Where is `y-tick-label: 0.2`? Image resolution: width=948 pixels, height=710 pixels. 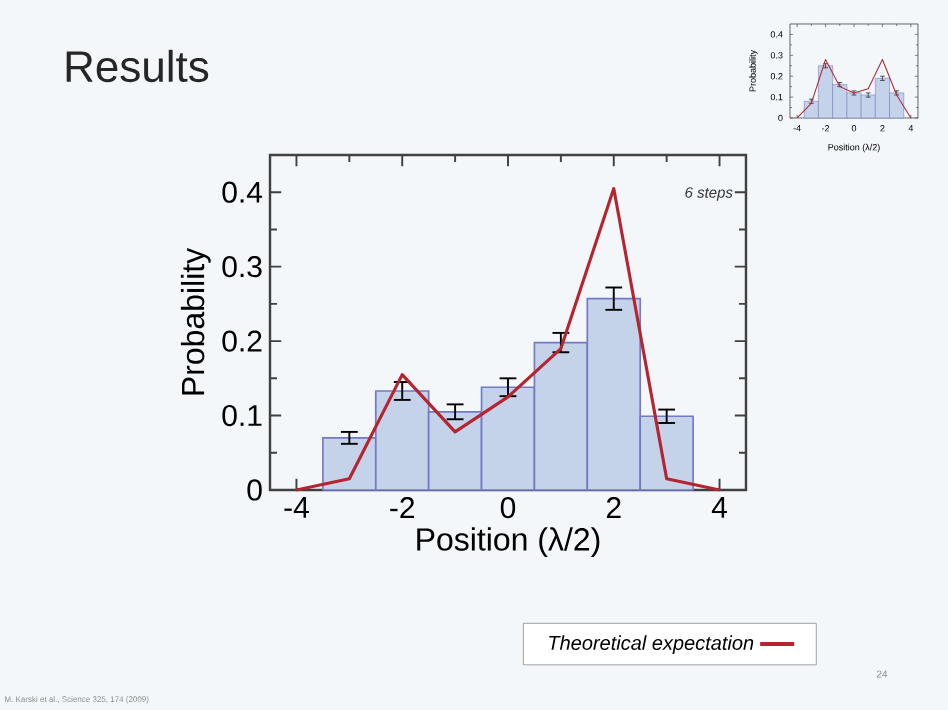
y-tick-label: 0.2 is located at coordinates (242, 341).